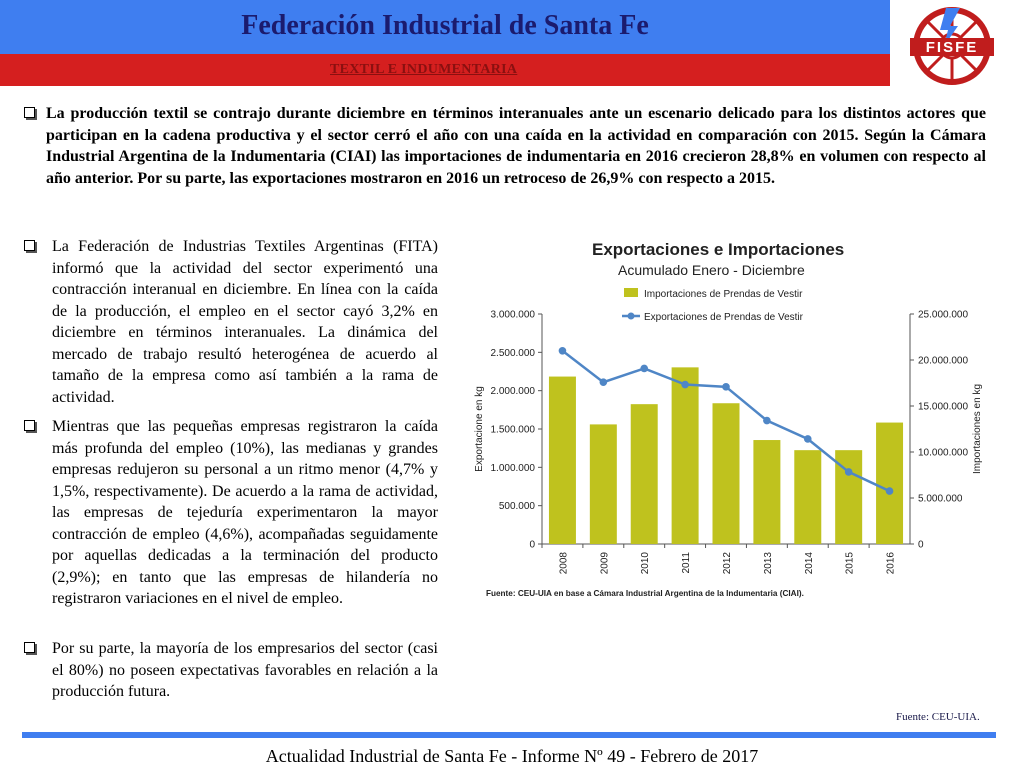  Describe the element at coordinates (938, 717) in the screenshot. I see `source-note: Fuente: CEU-UIA.` at that location.